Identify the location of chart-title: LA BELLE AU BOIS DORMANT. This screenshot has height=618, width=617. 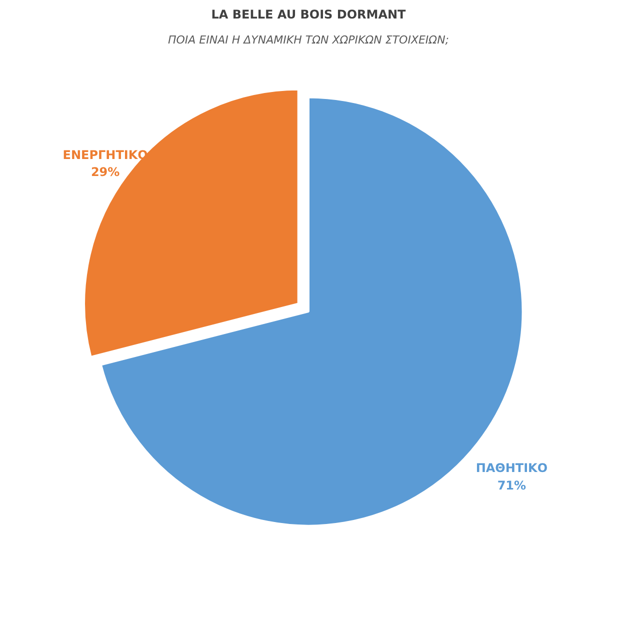
(309, 15).